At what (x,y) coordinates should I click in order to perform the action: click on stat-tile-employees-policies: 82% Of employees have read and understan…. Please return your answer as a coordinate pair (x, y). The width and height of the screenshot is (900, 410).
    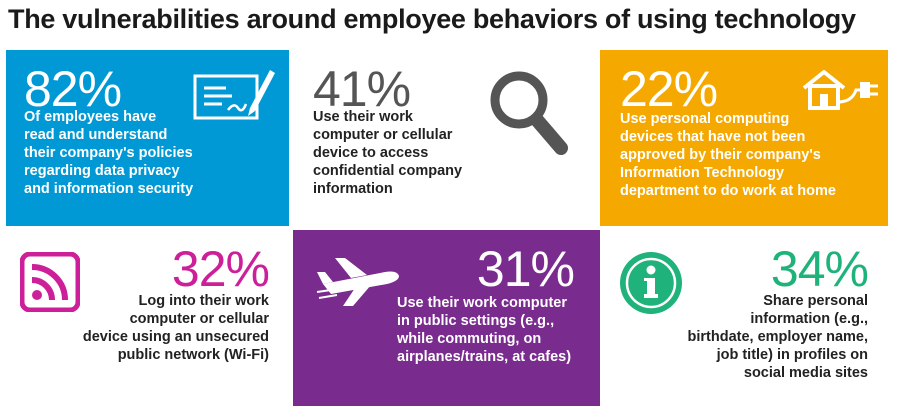
    Looking at the image, I should click on (147, 138).